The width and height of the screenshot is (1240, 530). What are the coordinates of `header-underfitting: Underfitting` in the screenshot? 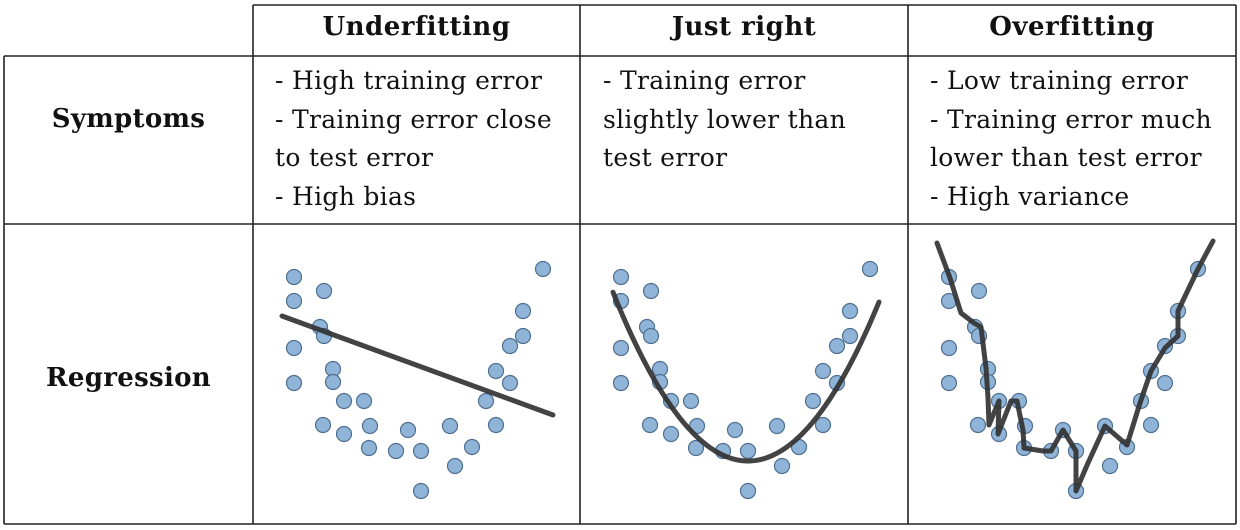 It's located at (416, 27).